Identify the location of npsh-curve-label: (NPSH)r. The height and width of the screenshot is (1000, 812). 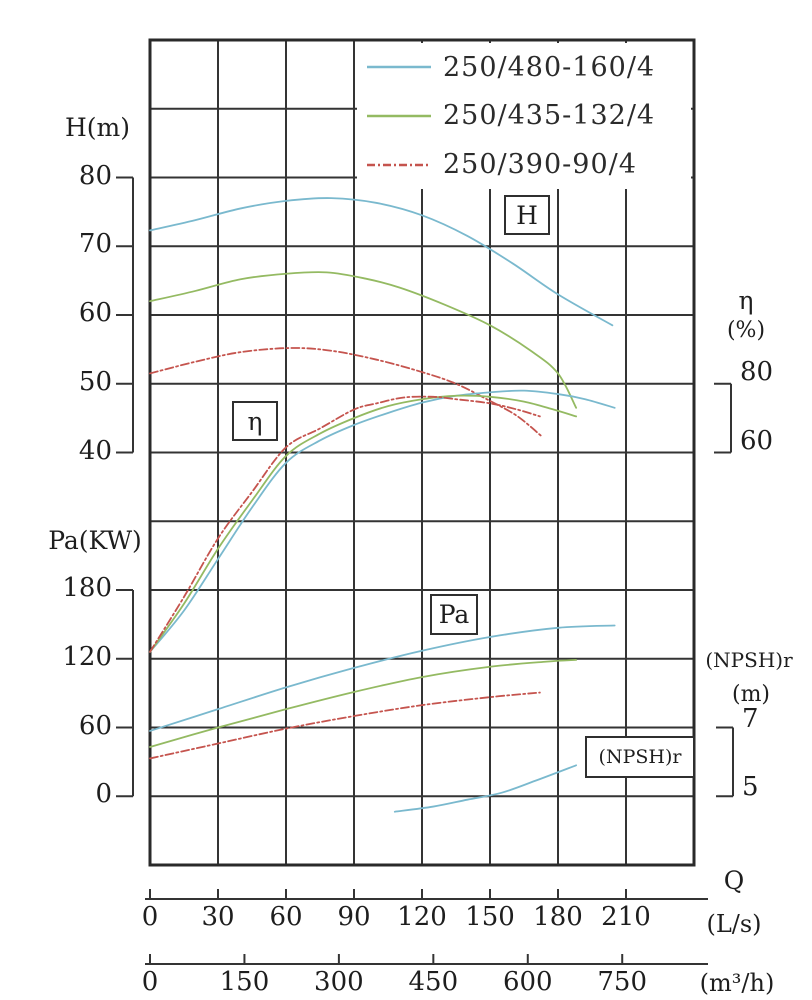
(640, 757).